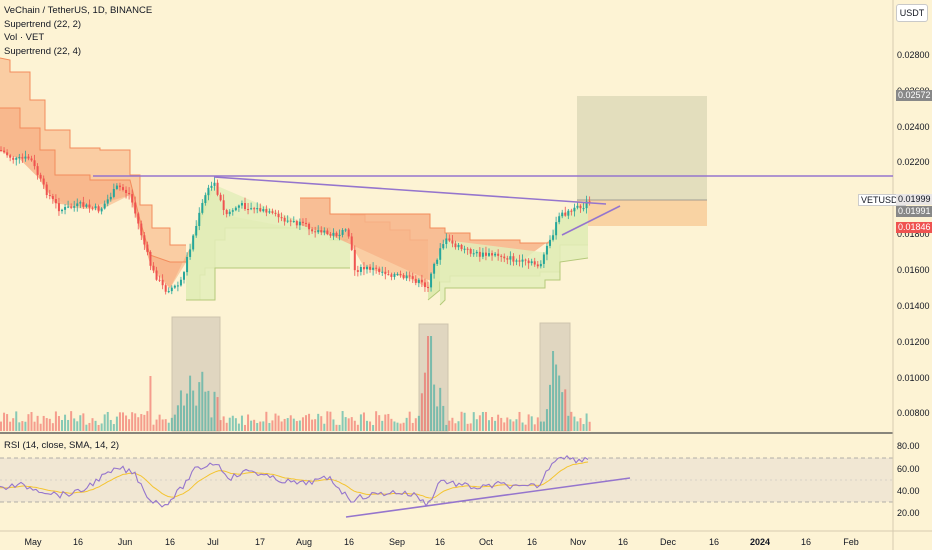  I want to click on indicator-supertrend-2: Supertrend (22, 4), so click(43, 51).